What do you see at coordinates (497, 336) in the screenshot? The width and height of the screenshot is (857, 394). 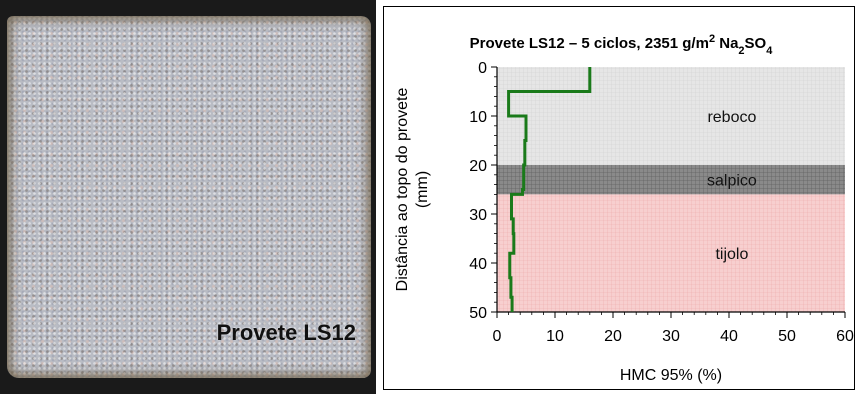 I see `x-tick-label: 0` at bounding box center [497, 336].